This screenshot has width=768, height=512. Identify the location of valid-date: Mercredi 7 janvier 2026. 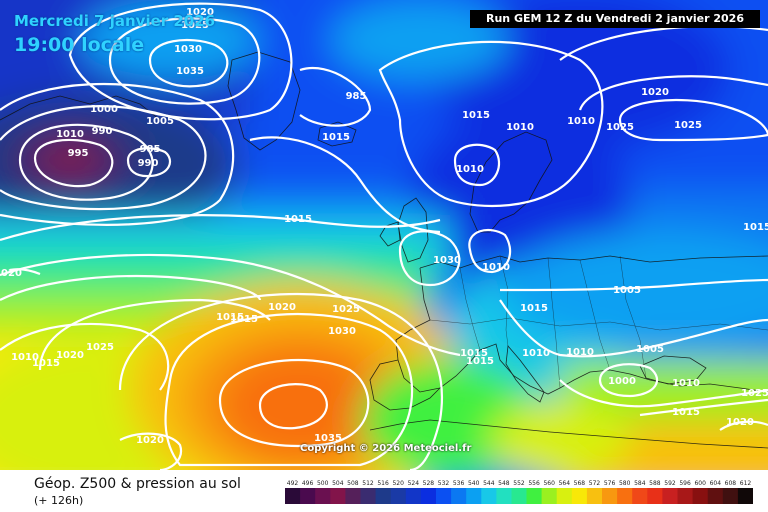
(115, 21).